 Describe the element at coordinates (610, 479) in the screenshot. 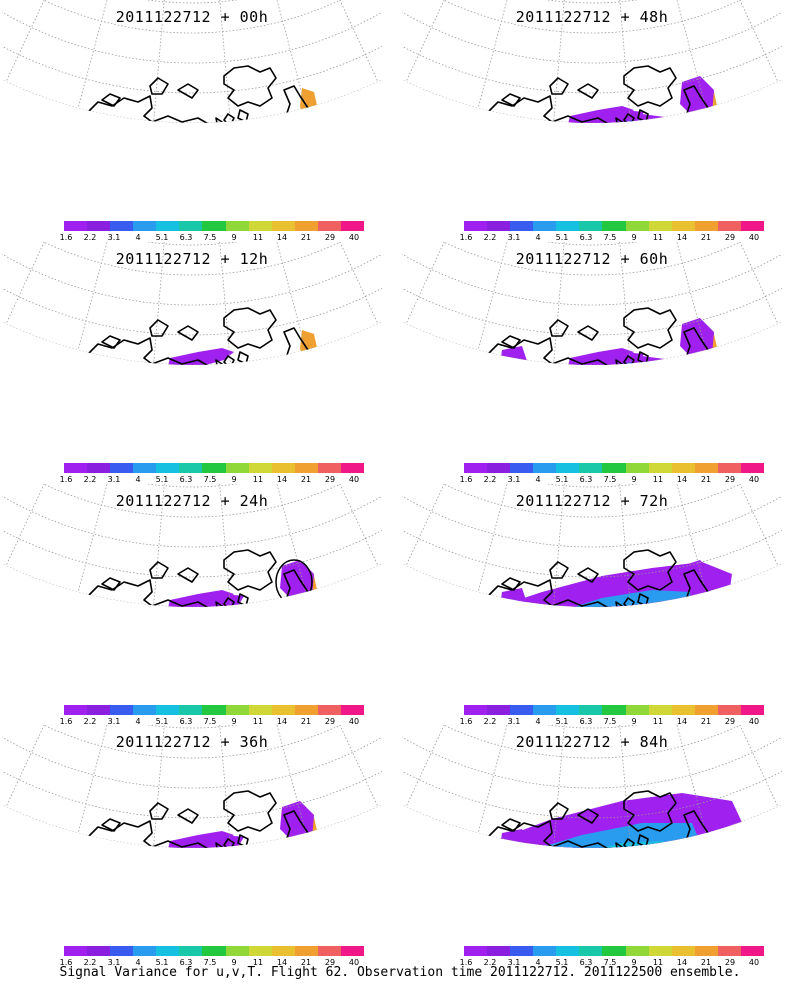

I see `colorbar-tick-label: 7.5` at that location.